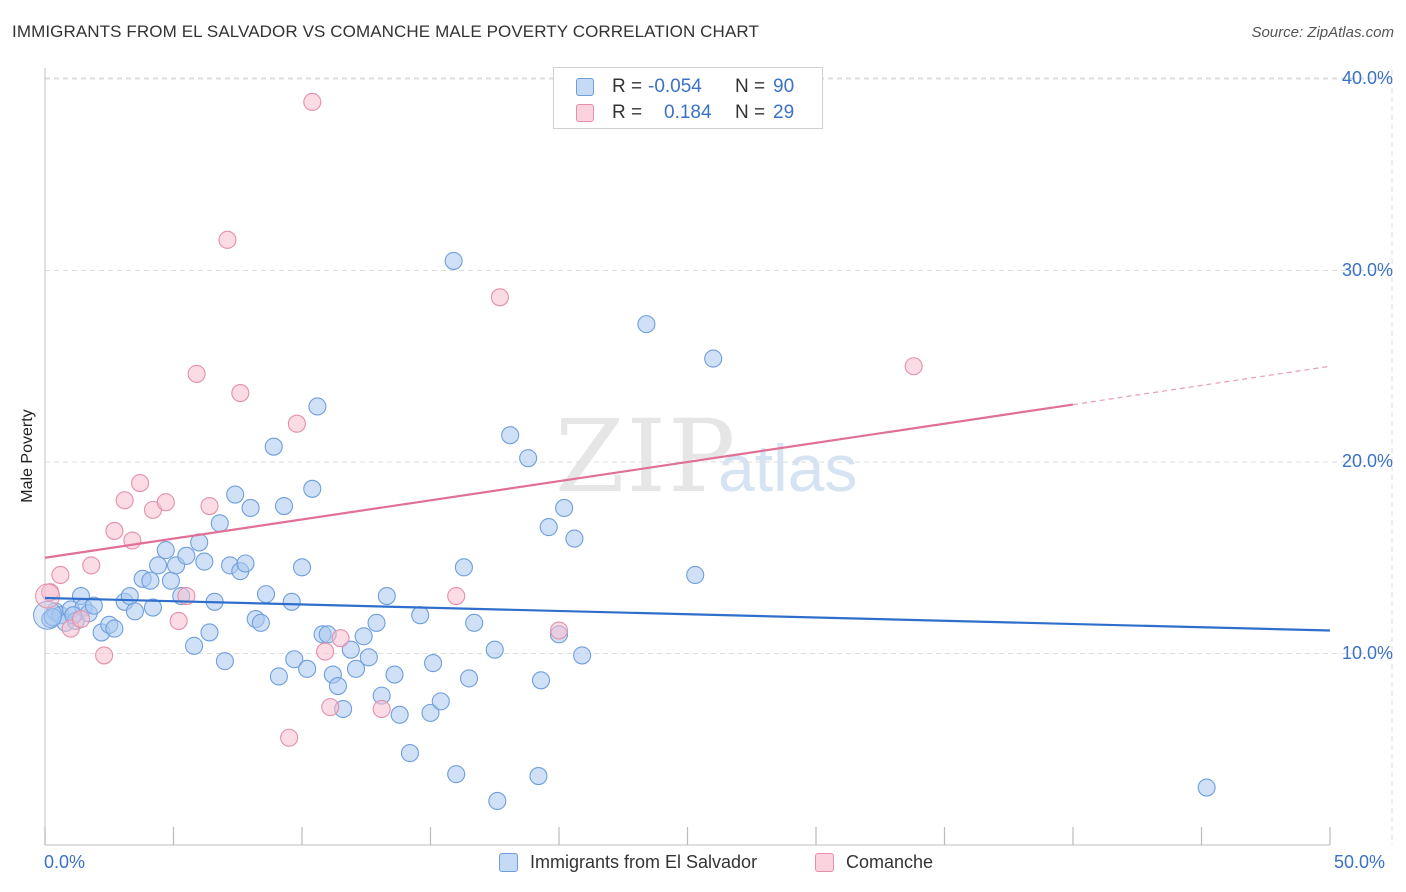 Image resolution: width=1406 pixels, height=892 pixels. Describe the element at coordinates (890, 862) in the screenshot. I see `bottom-legend-label: Comanche` at that location.